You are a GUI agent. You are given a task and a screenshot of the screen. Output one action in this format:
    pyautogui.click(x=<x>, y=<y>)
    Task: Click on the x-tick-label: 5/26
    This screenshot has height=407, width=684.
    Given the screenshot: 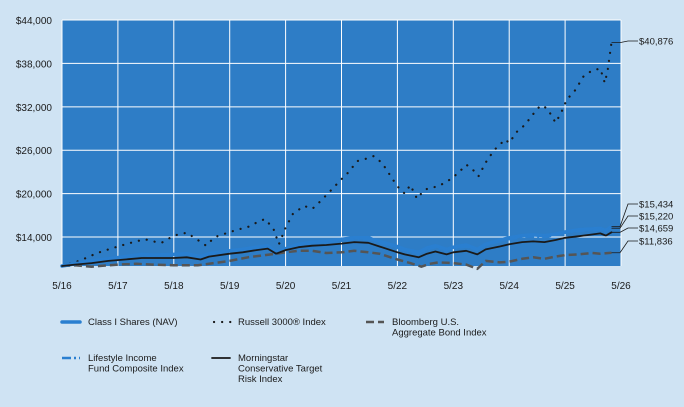 What is the action you would take?
    pyautogui.click(x=621, y=286)
    